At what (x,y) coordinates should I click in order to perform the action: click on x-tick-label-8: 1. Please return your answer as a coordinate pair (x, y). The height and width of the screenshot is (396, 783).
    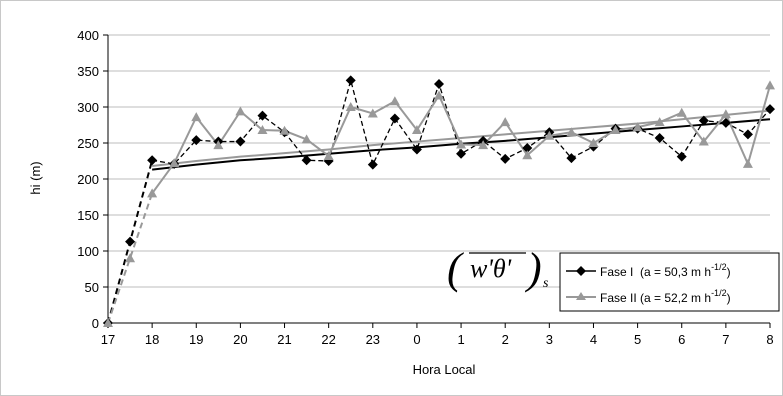
    Looking at the image, I should click on (460, 339).